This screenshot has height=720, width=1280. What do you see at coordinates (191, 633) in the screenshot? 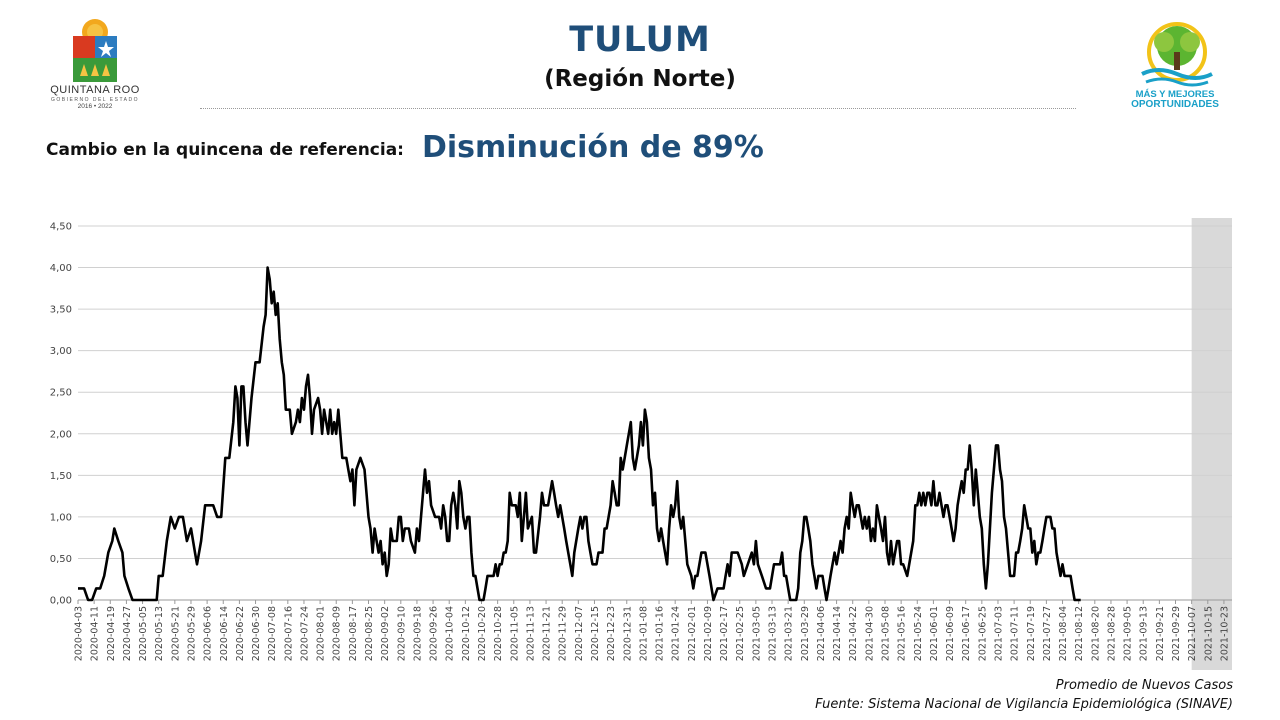
I see `x-tick-label: 2020-05-29` at bounding box center [191, 633].